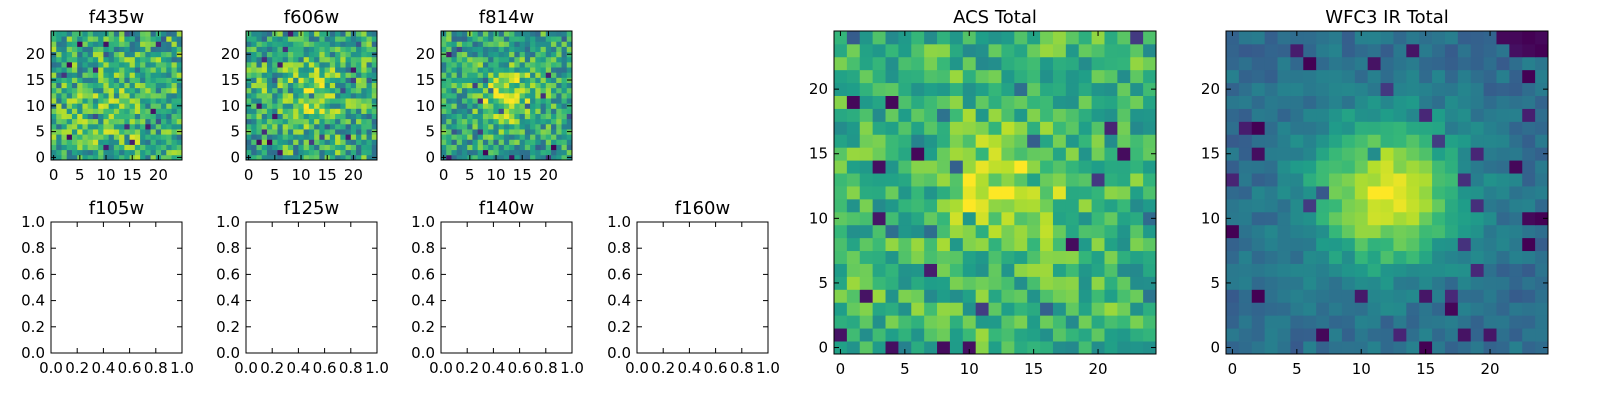  What do you see at coordinates (116, 287) in the screenshot?
I see `axes-frame-f105w` at bounding box center [116, 287].